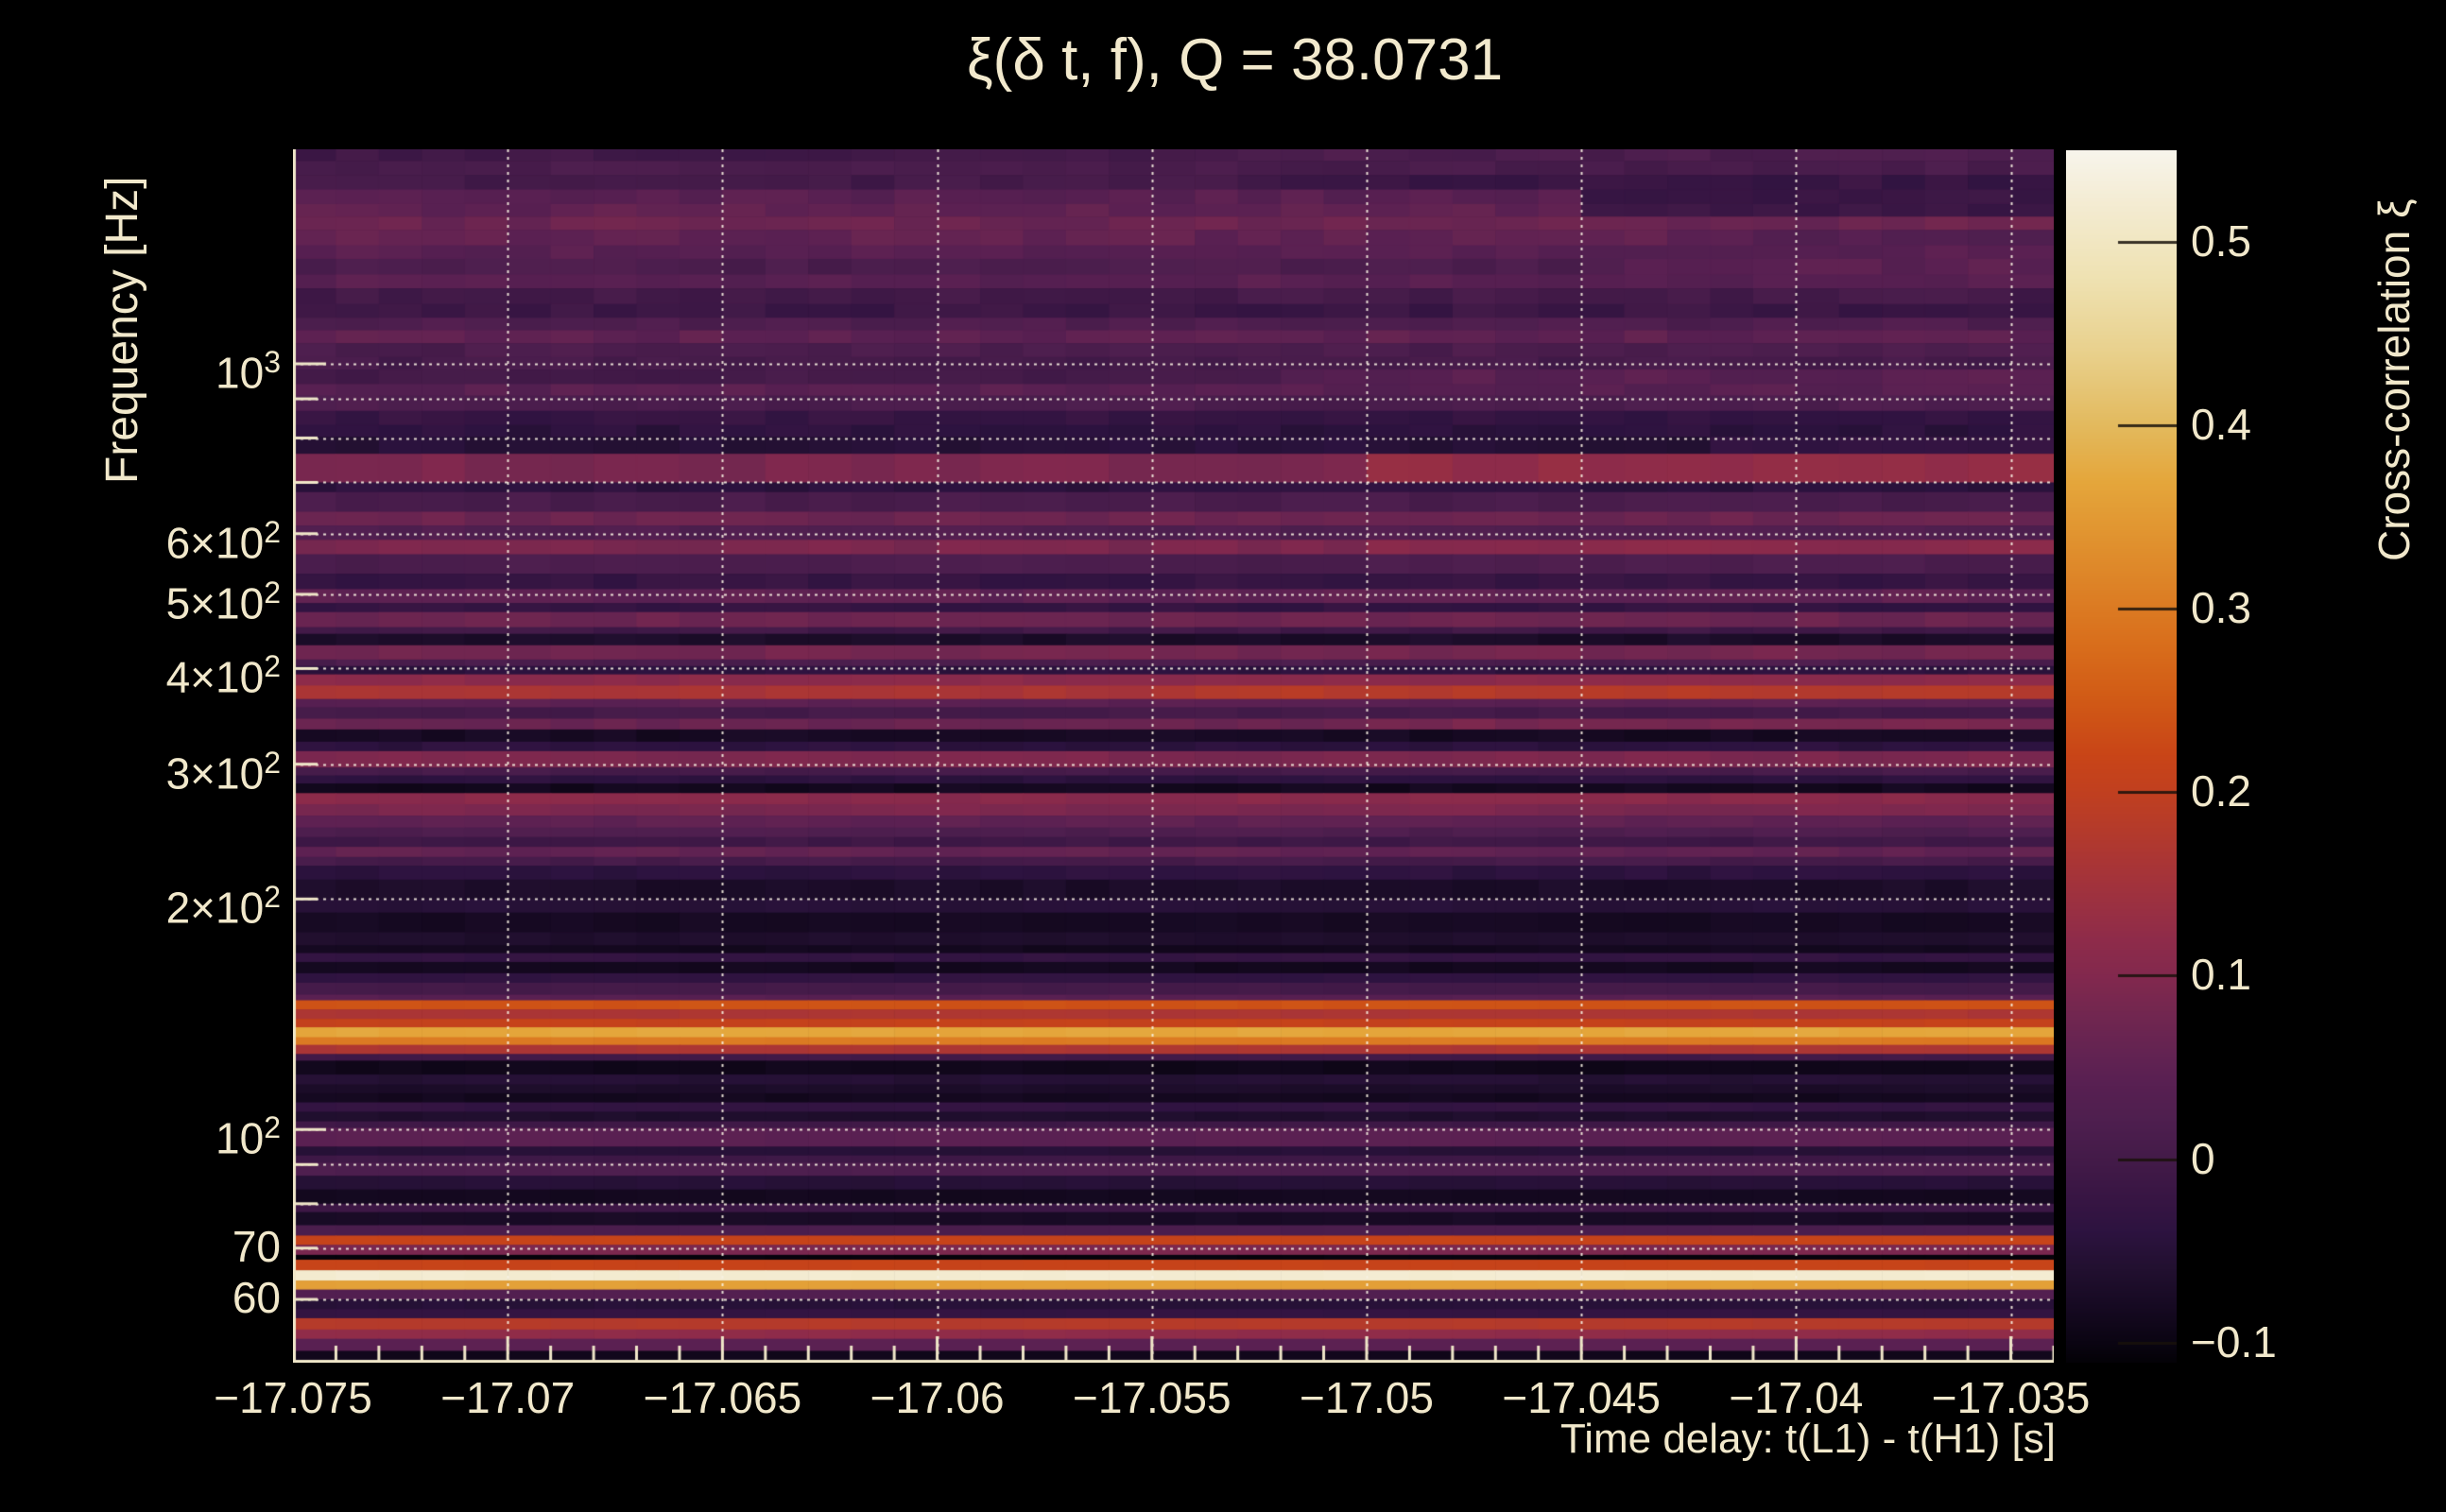  I want to click on colorbar-title: Cross-correlation ξ, so click(2394, 379).